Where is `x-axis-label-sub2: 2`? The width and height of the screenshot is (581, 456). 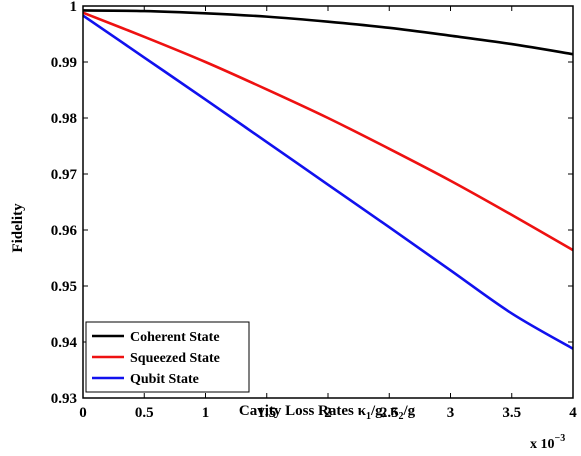
x-axis-label-sub2: 2 is located at coordinates (400, 416).